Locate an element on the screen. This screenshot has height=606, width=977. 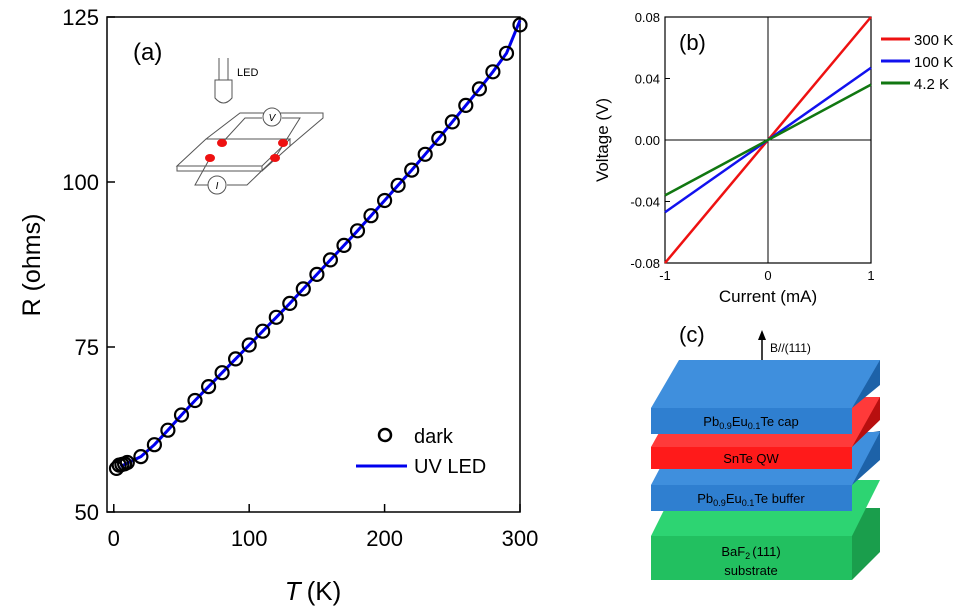
b-y-tick-label: 0.08 is located at coordinates (647, 17).